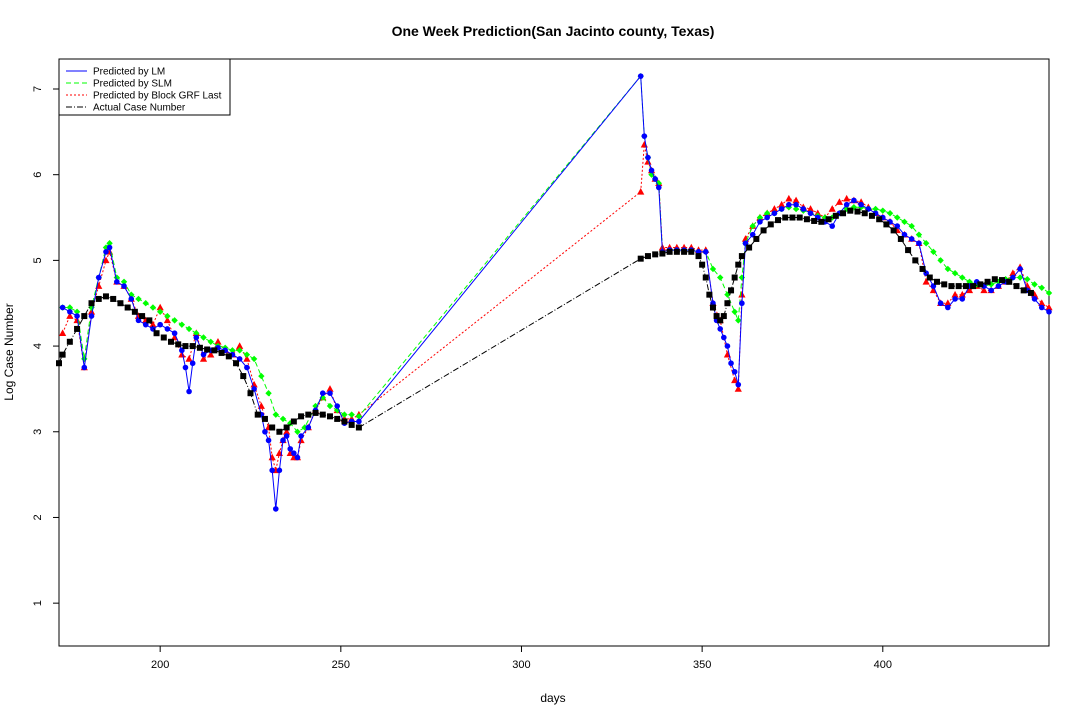 The width and height of the screenshot is (1080, 720). I want to click on y-tick-label: 7, so click(38, 89).